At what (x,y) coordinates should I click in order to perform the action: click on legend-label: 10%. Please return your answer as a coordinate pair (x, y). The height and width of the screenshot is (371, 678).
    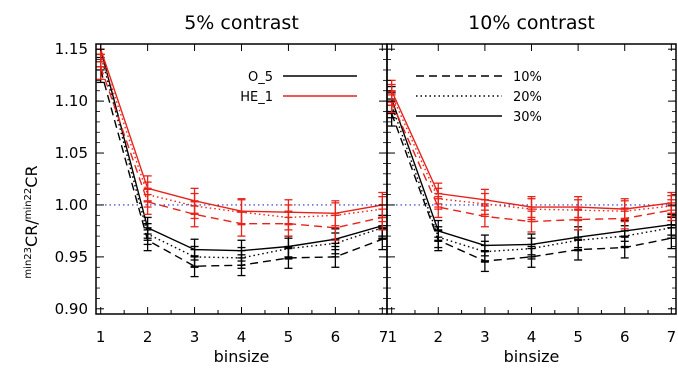
    Looking at the image, I should click on (527, 77).